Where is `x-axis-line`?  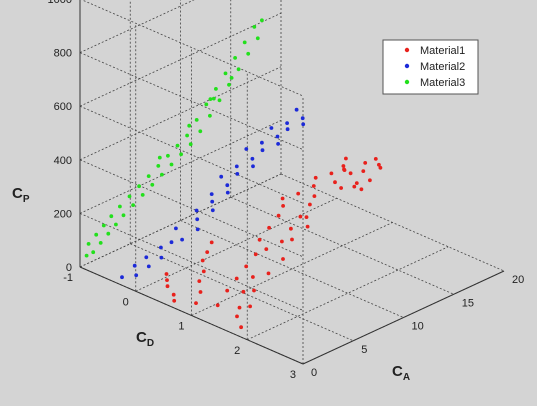 x-axis-line is located at coordinates (403, 317).